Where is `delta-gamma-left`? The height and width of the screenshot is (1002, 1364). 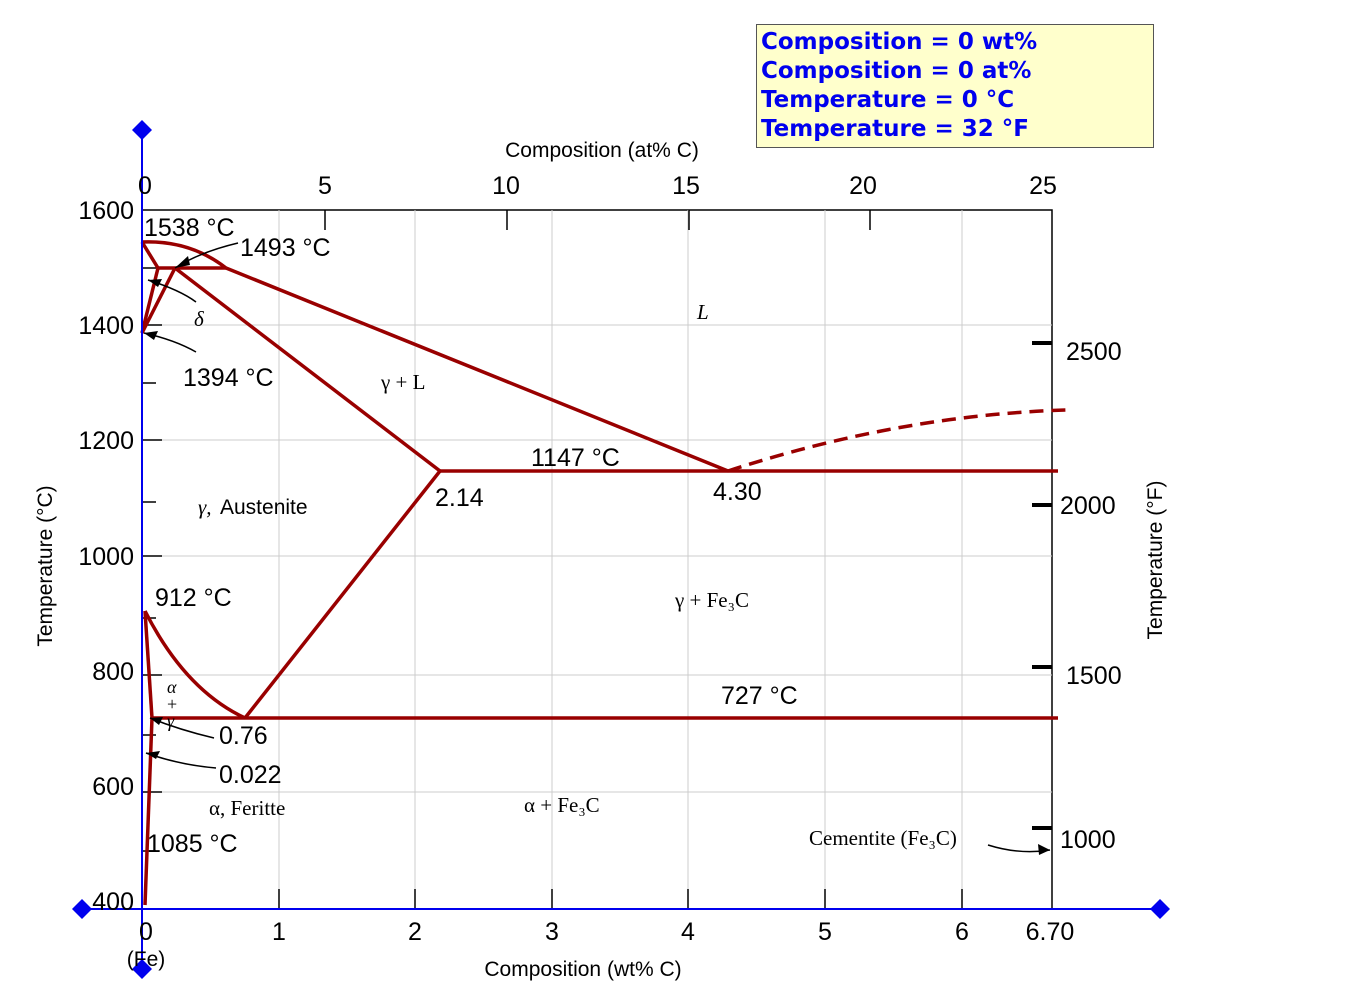 delta-gamma-left is located at coordinates (150, 300).